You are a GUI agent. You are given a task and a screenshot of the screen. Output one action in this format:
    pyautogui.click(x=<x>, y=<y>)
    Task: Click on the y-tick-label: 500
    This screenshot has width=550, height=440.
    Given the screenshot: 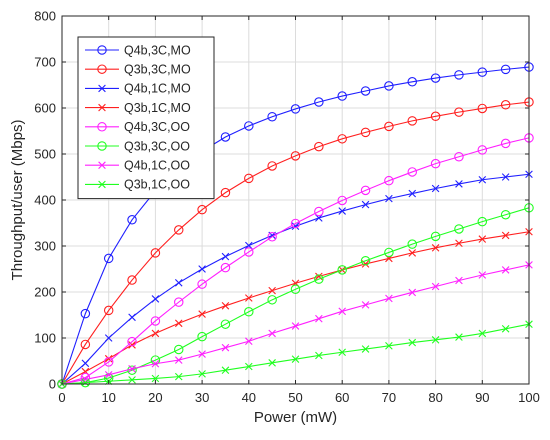 What is the action you would take?
    pyautogui.click(x=45, y=154)
    